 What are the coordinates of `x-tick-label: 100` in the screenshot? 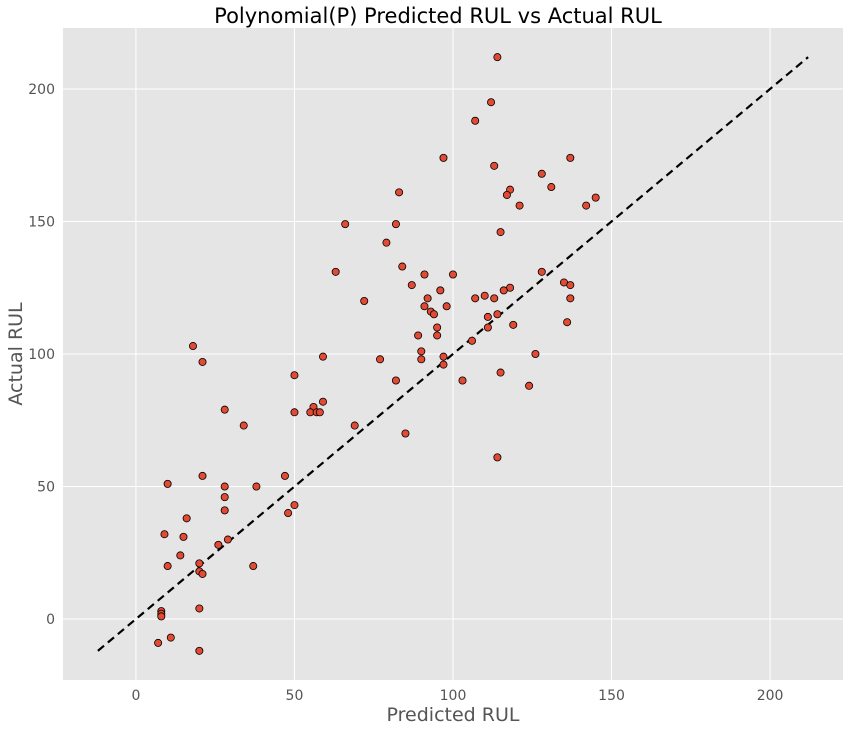 It's located at (453, 696).